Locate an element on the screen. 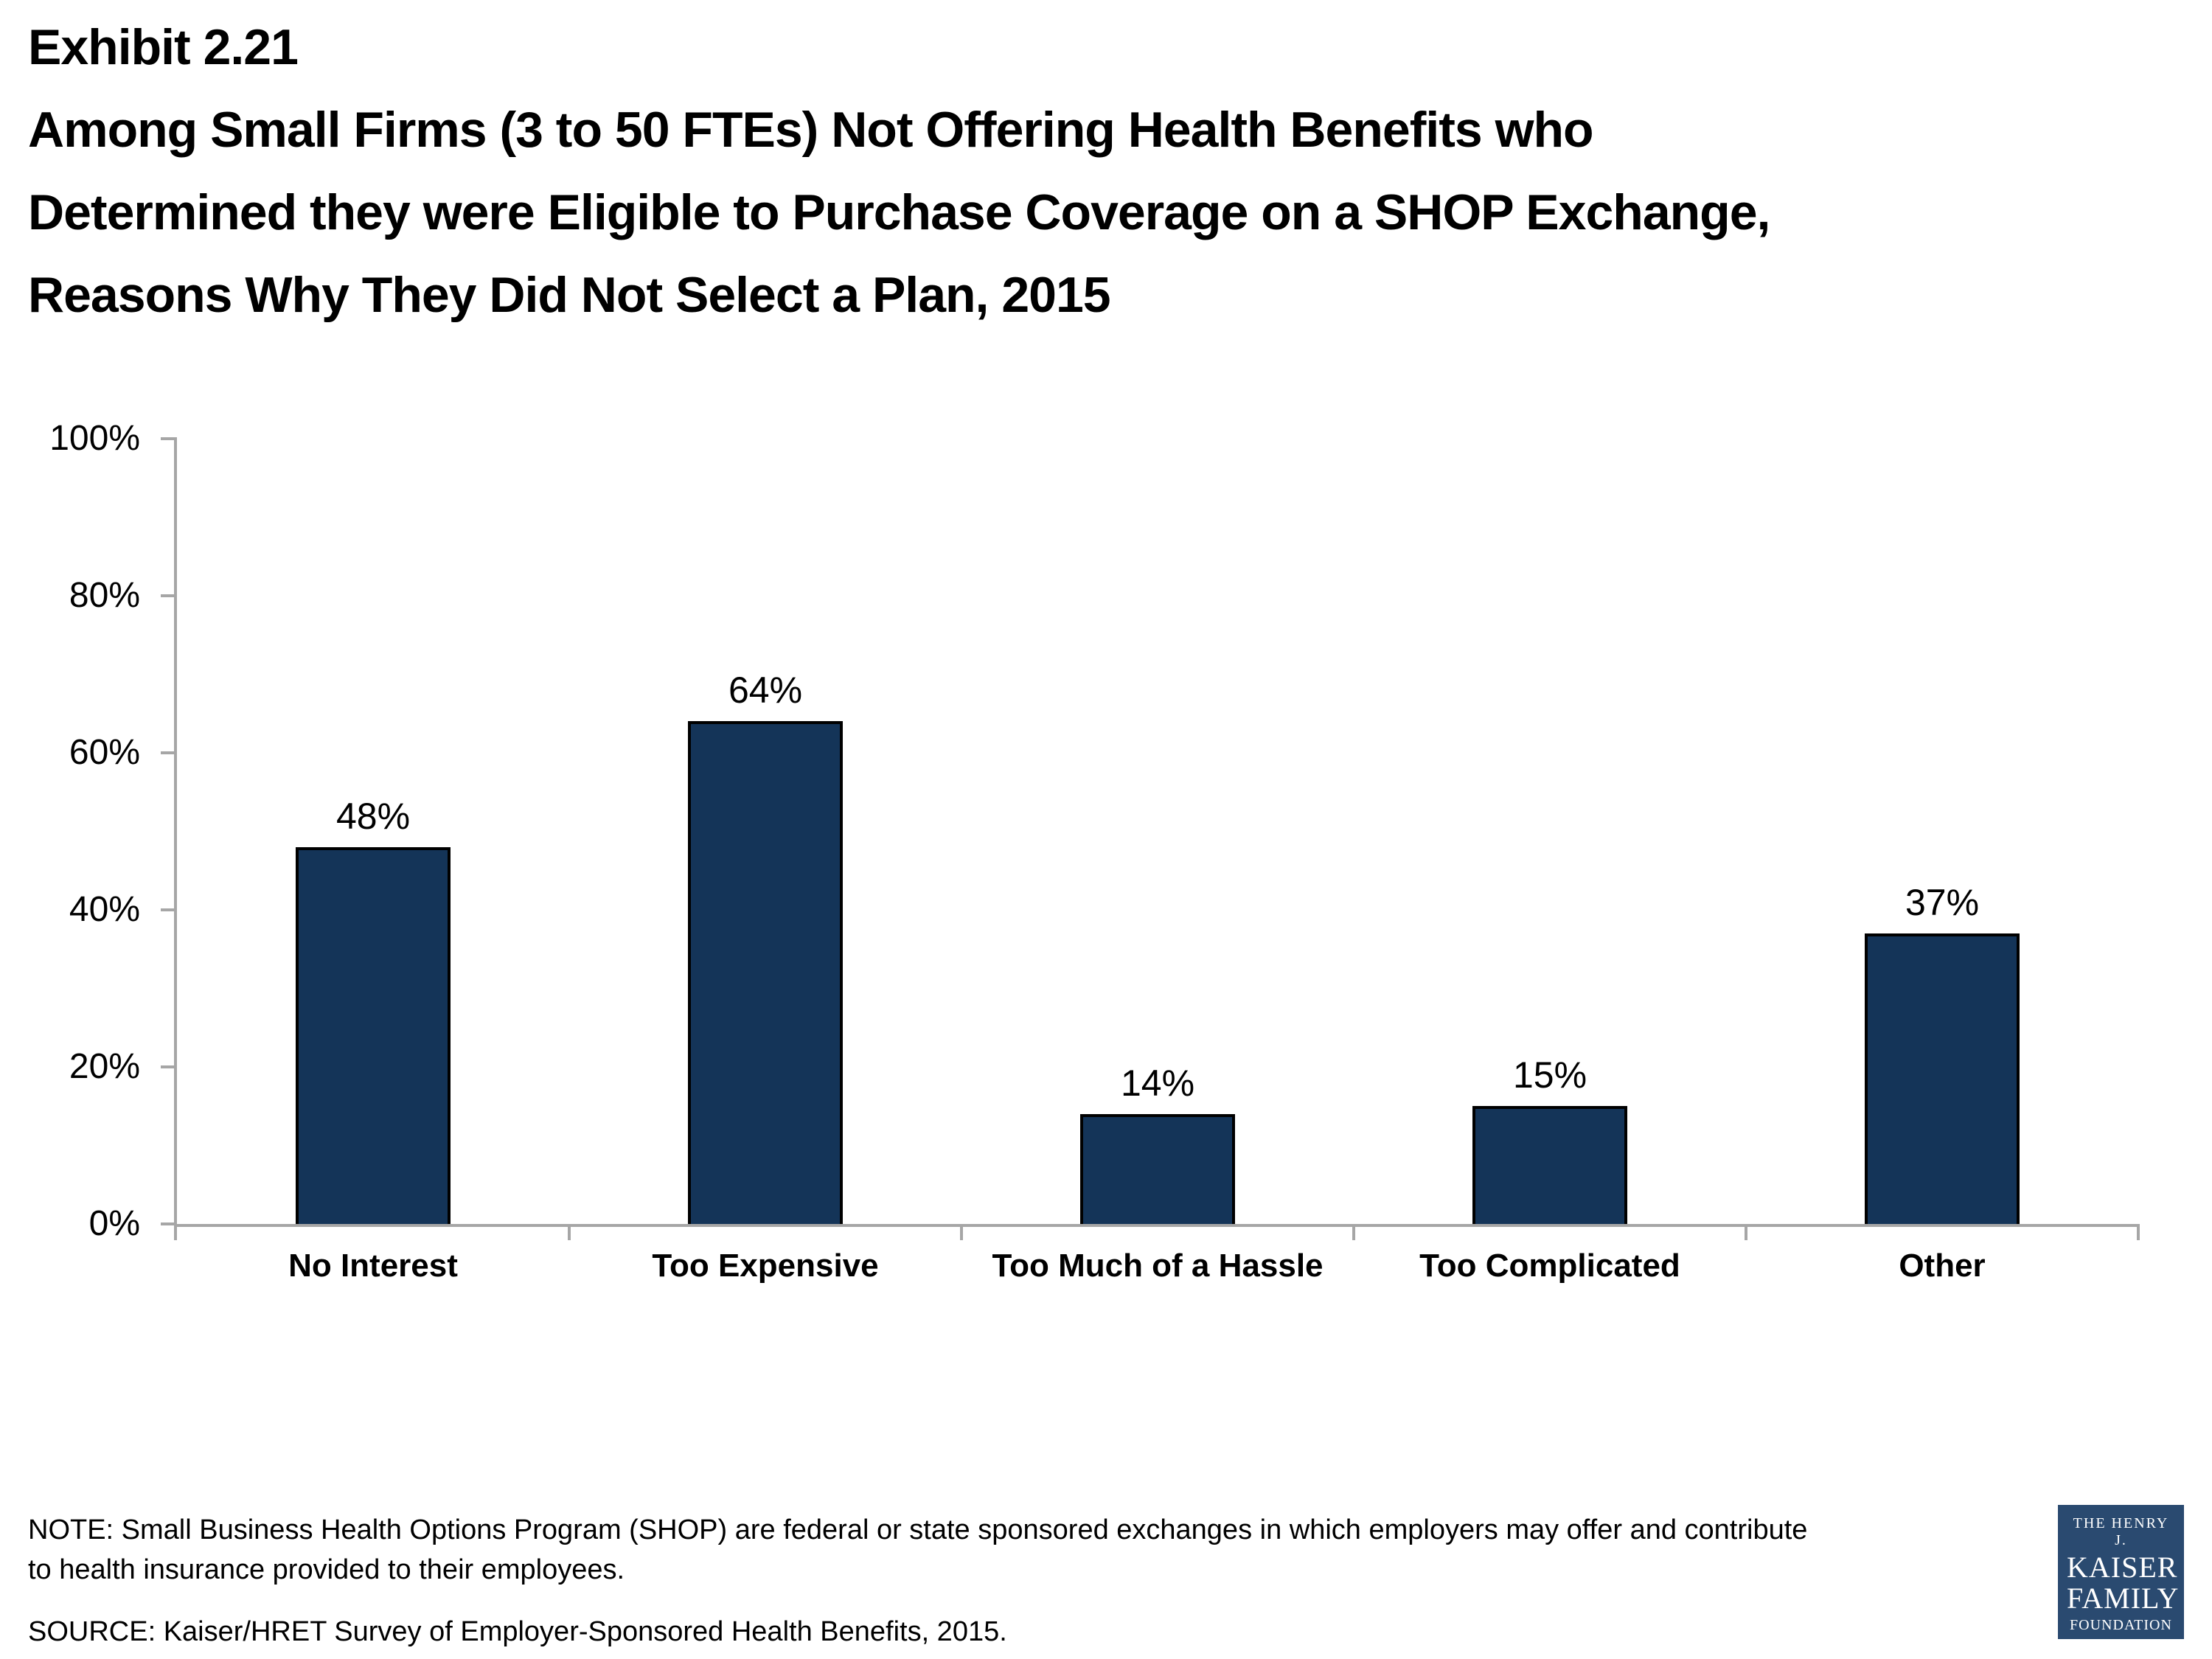 This screenshot has width=2212, height=1659. bar-slot: 64% Too Expensive is located at coordinates (766, 861).